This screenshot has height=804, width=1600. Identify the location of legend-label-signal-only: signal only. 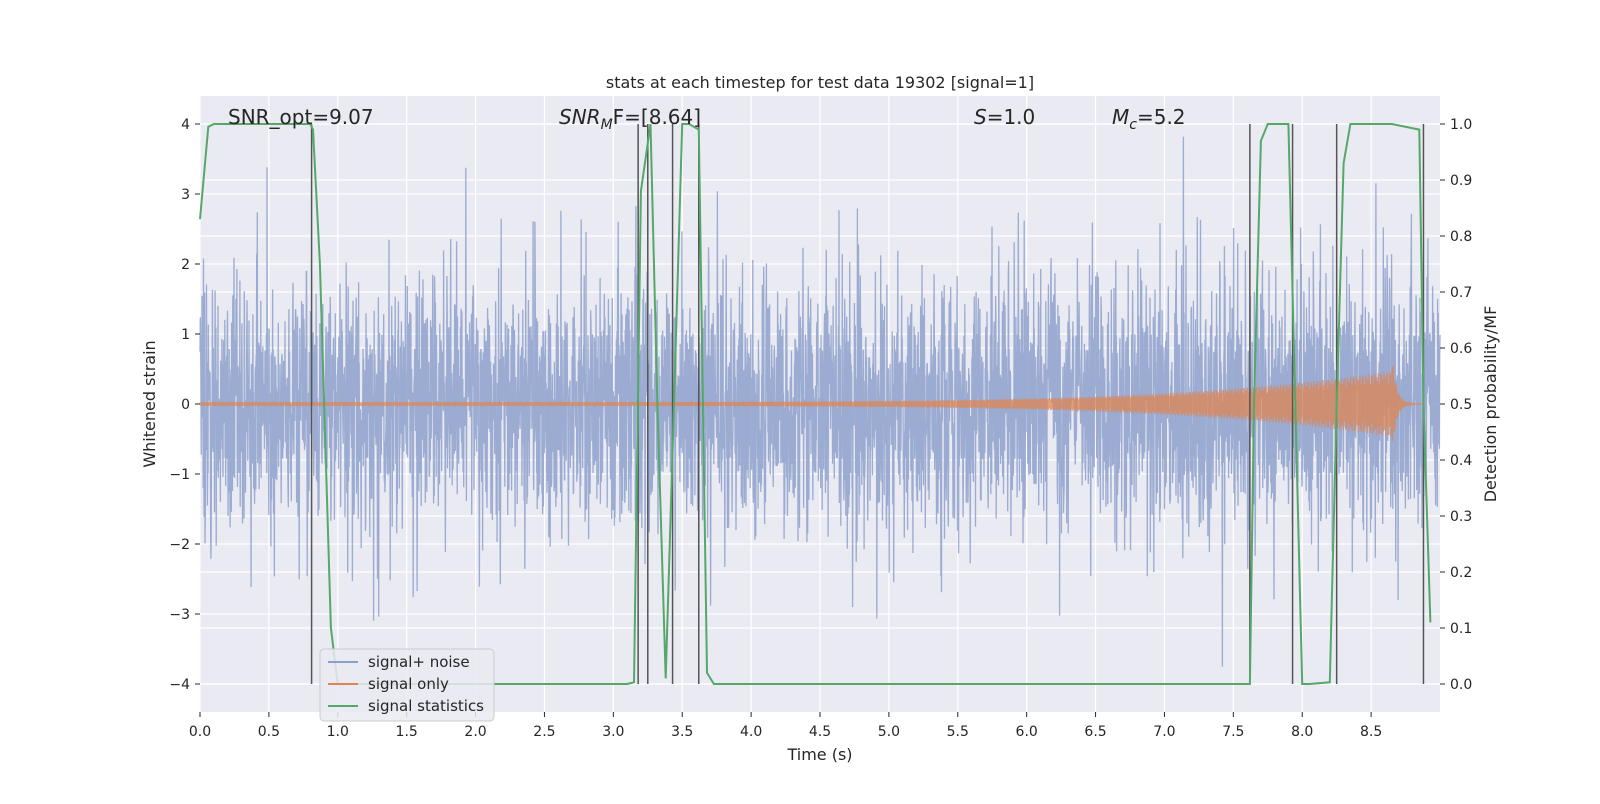
(408, 684).